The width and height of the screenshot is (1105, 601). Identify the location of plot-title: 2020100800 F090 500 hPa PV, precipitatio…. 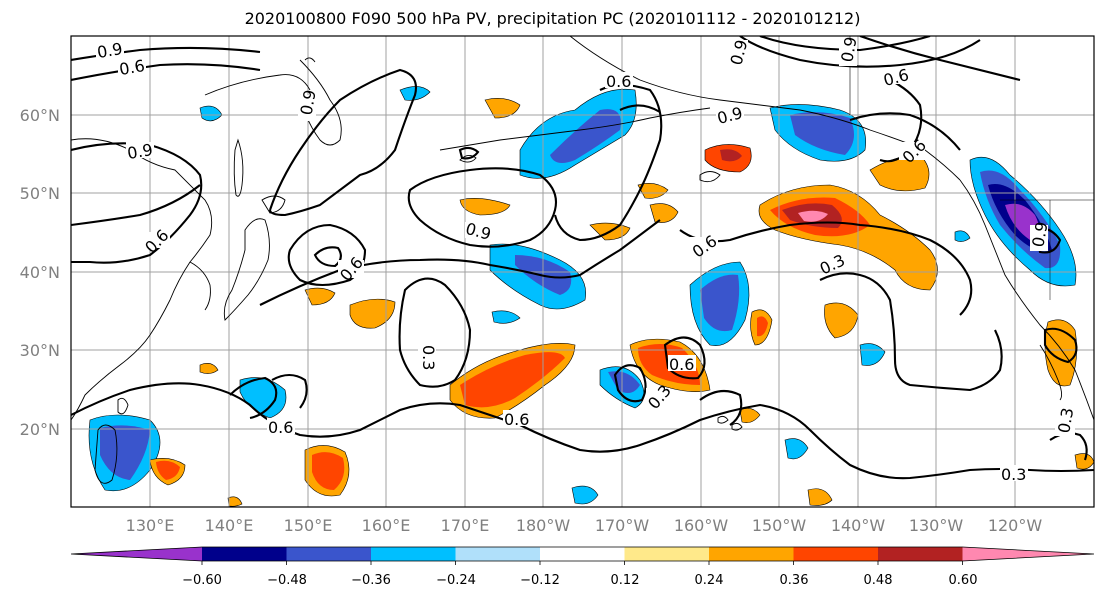
(552, 18).